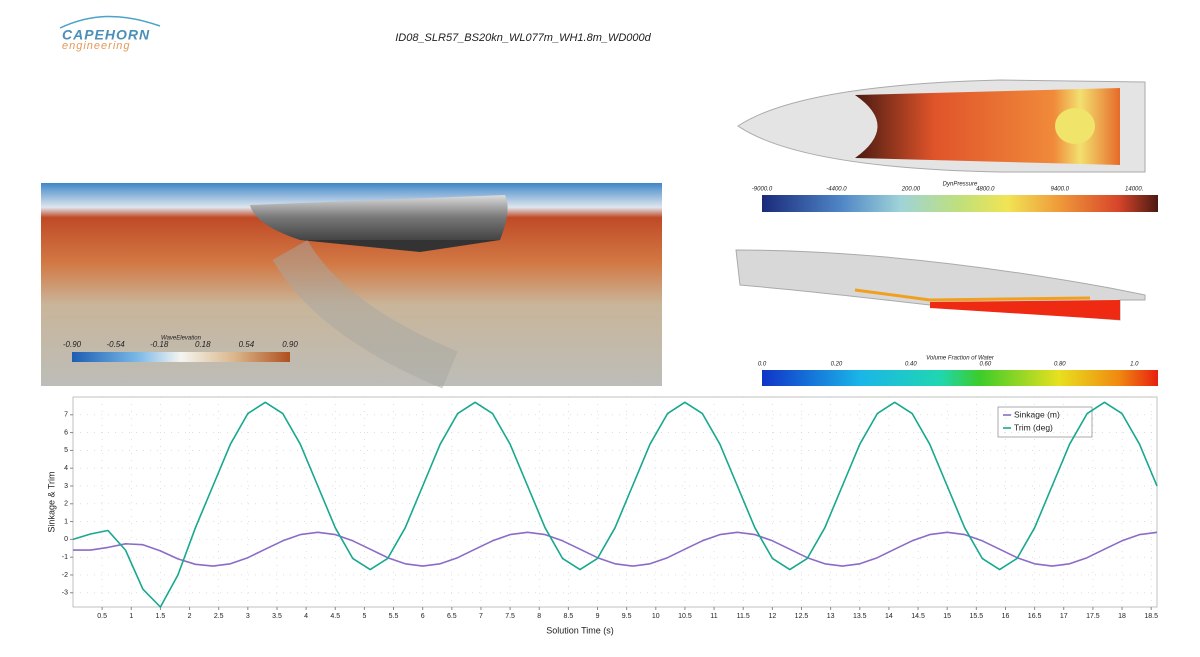 This screenshot has width=1200, height=657. What do you see at coordinates (219, 616) in the screenshot?
I see `x-tick-label: 2.5` at bounding box center [219, 616].